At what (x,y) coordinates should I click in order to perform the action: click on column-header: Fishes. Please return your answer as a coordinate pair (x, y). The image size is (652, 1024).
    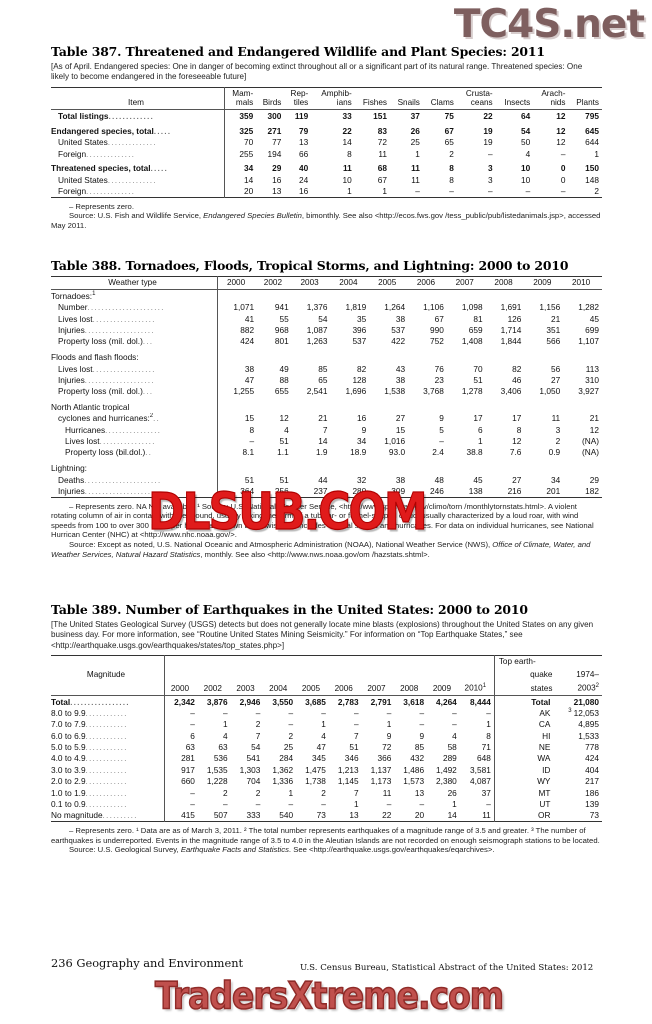
    Looking at the image, I should click on (374, 103).